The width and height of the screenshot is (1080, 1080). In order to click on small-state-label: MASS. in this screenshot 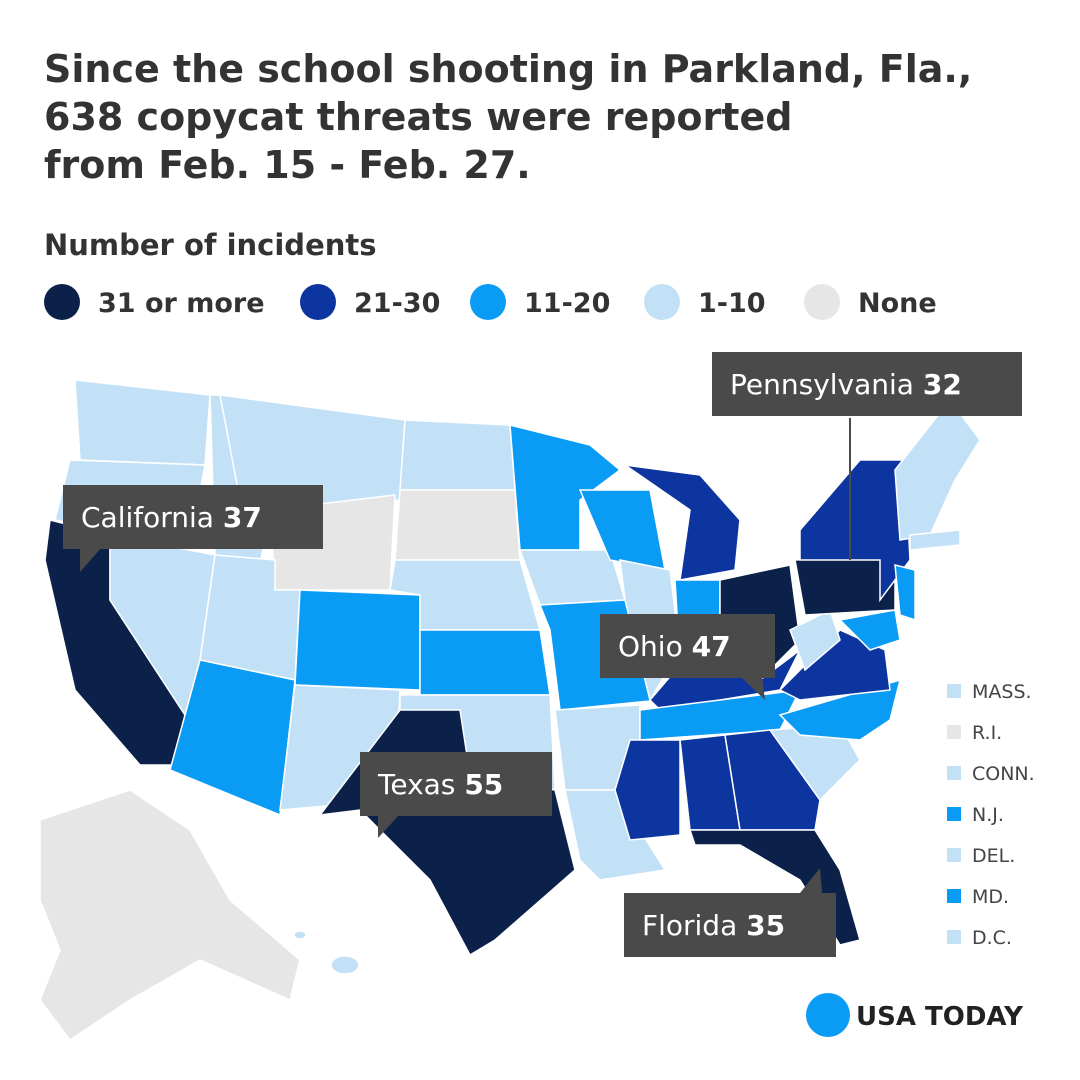, I will do `click(1002, 692)`.